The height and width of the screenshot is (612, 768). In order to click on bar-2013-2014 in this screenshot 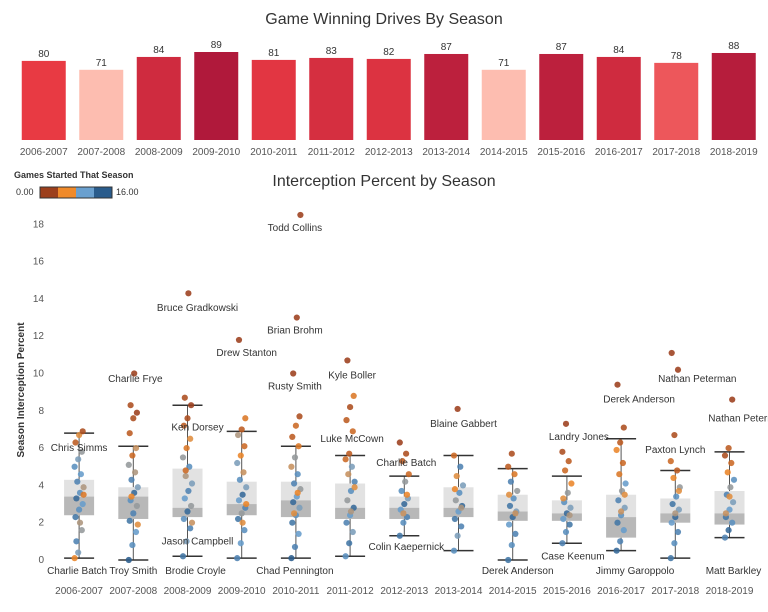, I will do `click(446, 97)`.